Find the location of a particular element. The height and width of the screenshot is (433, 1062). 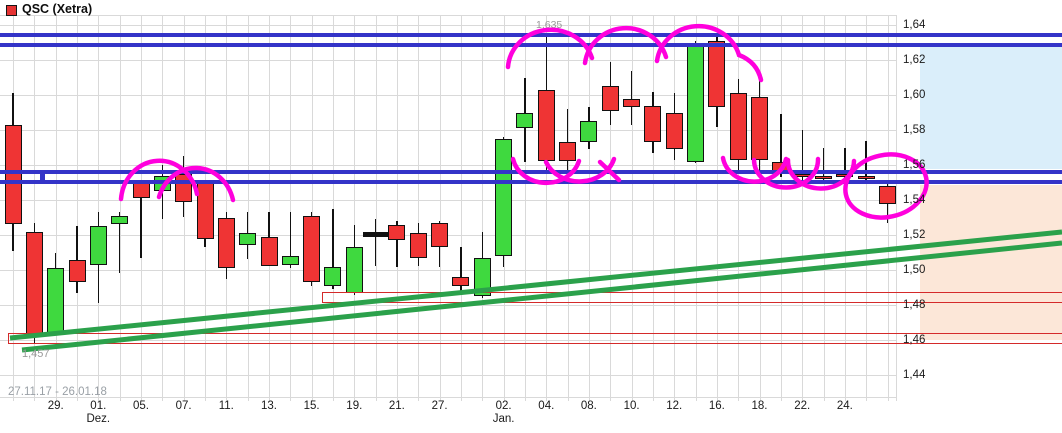

y-axis-label: 1,64 is located at coordinates (914, 25).